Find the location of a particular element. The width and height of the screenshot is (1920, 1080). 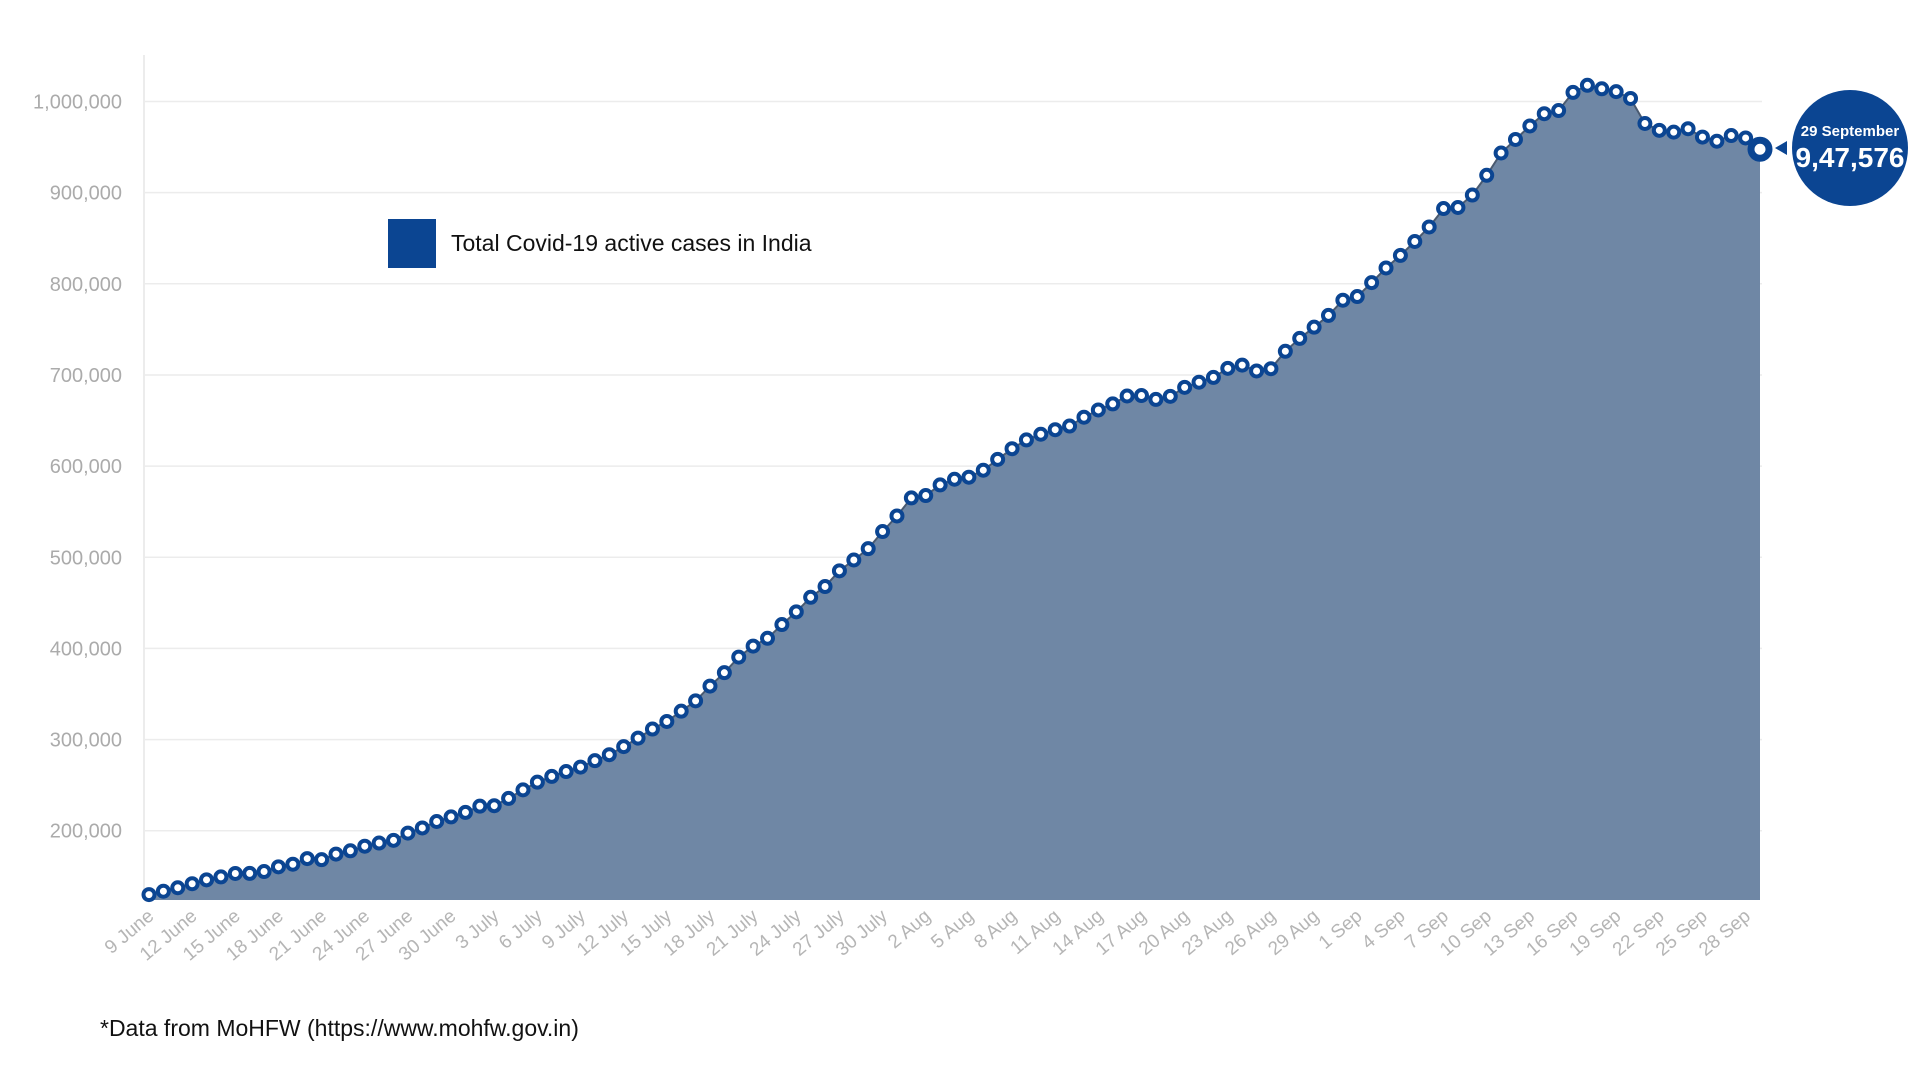

legend: Total Covid-19 active cases in India is located at coordinates (600, 243).